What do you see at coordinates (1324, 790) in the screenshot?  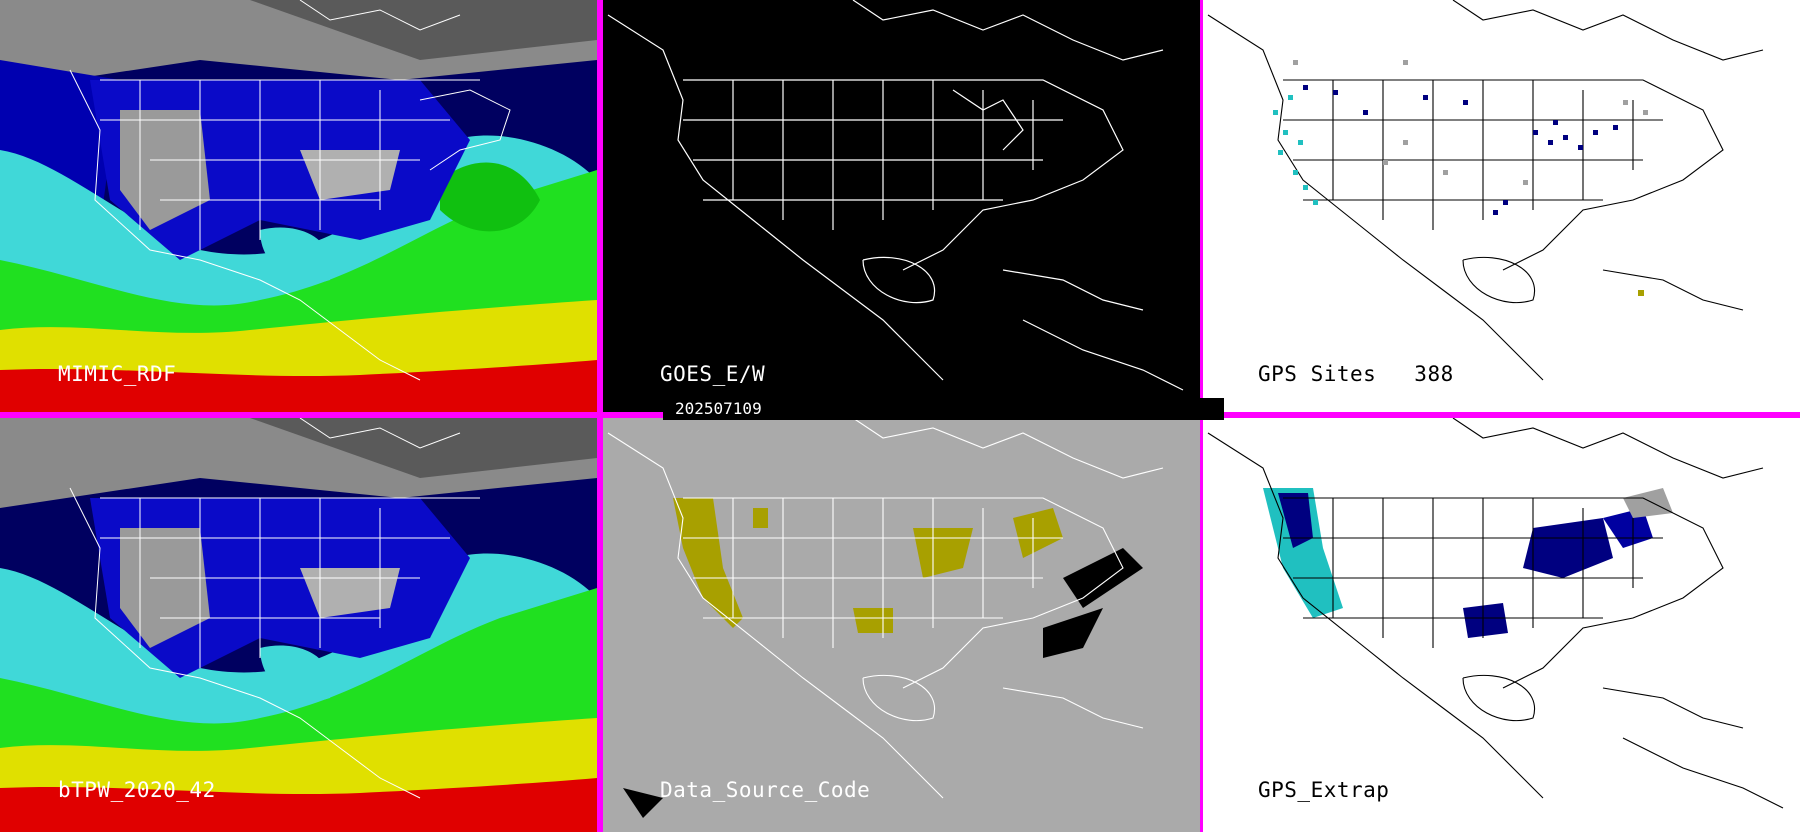 I see `gps-extrap-label: GPS_Extrap` at bounding box center [1324, 790].